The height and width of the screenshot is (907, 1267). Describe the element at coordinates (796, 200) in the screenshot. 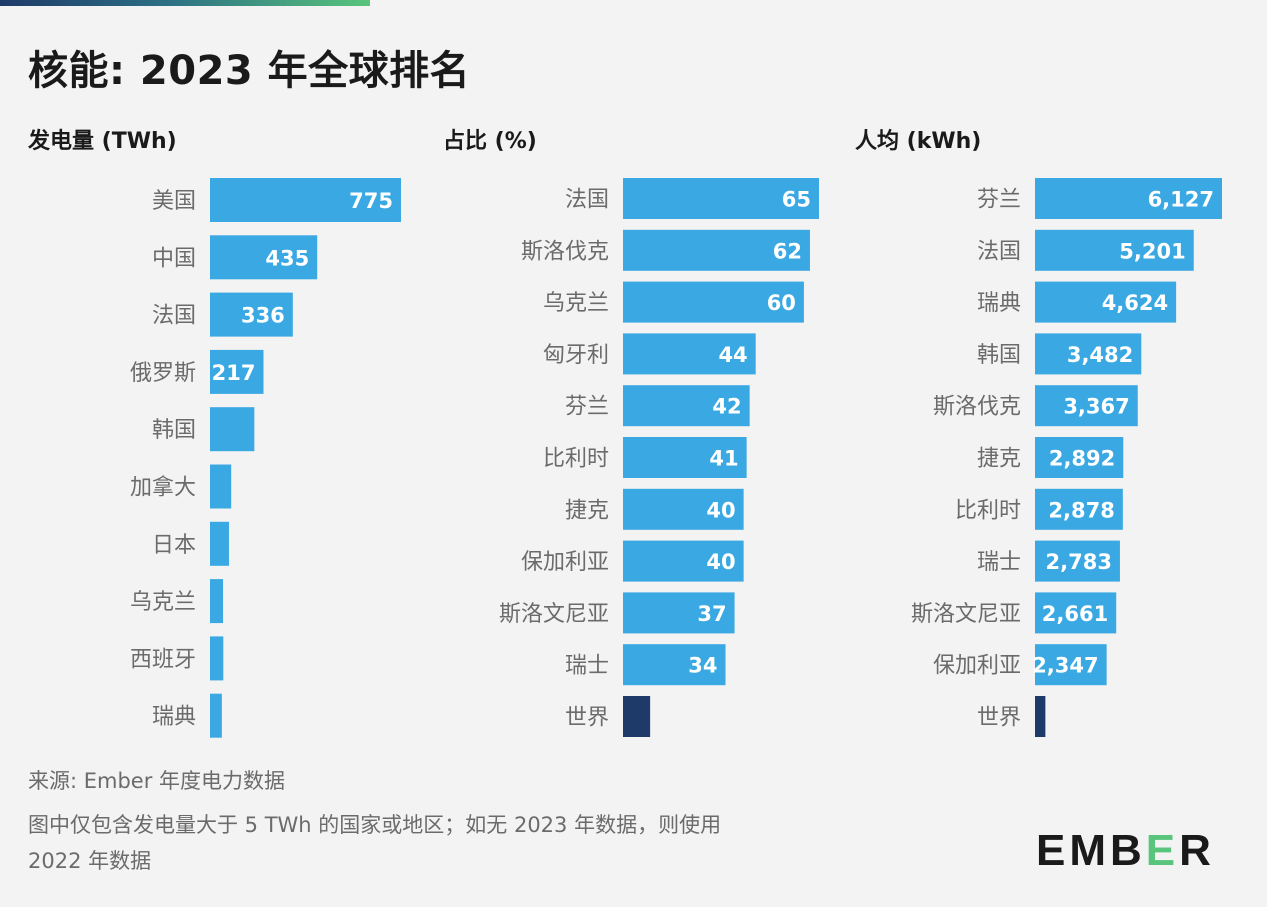

I see `value-label-1-法国: 65` at that location.